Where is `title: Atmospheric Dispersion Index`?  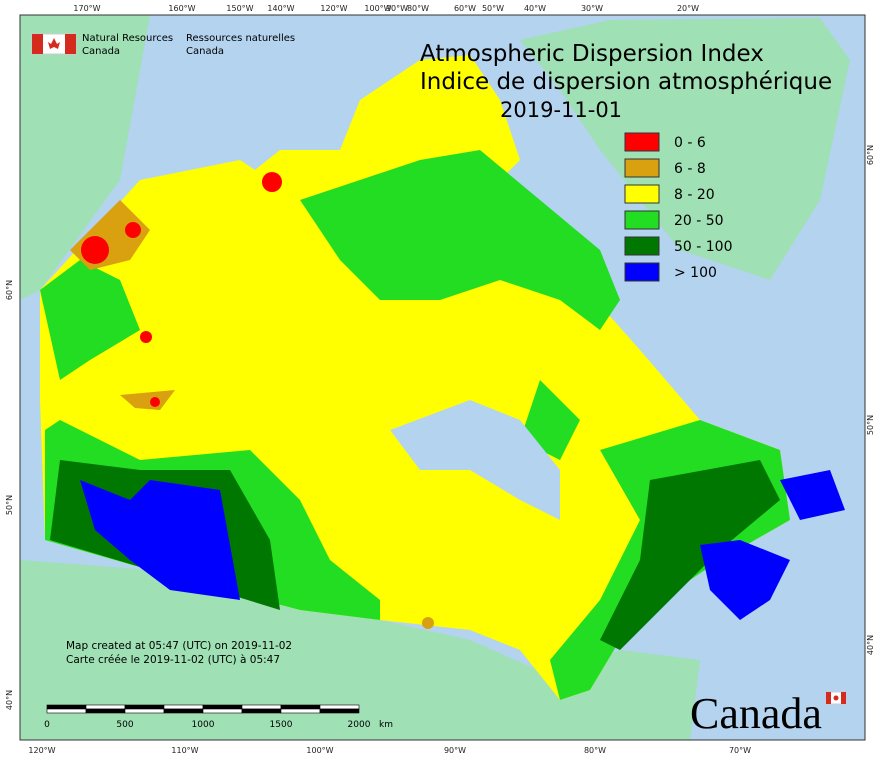 title: Atmospheric Dispersion Index is located at coordinates (592, 54).